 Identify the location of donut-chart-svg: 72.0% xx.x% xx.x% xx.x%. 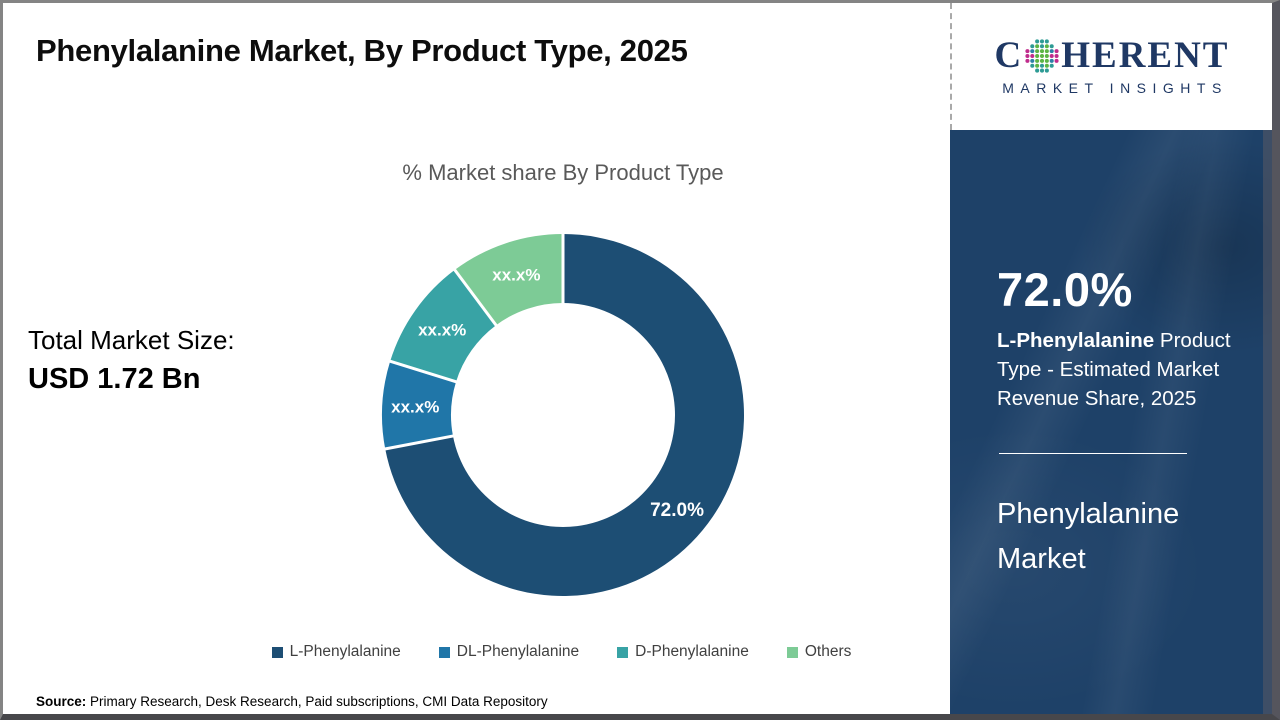
(563, 414).